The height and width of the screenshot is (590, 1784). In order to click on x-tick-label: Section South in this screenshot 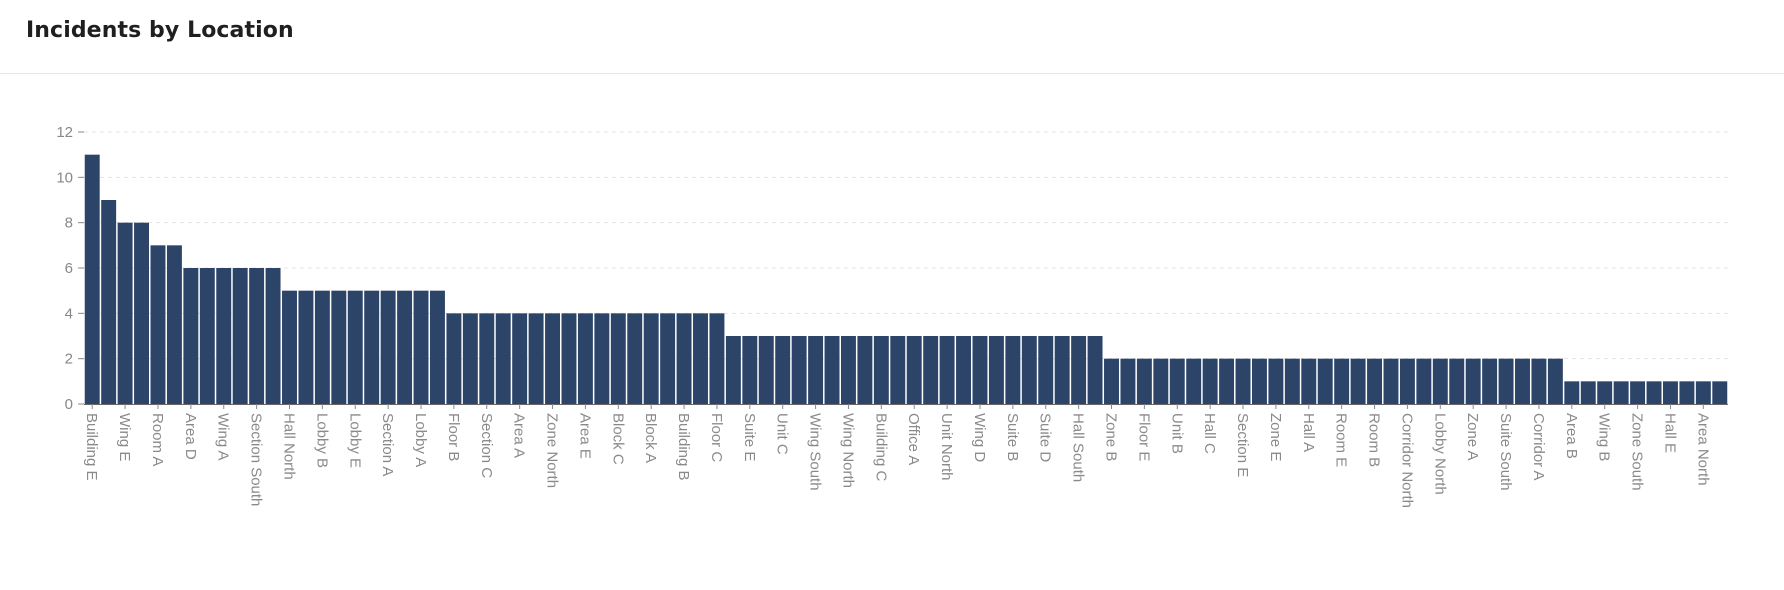, I will do `click(256, 459)`.